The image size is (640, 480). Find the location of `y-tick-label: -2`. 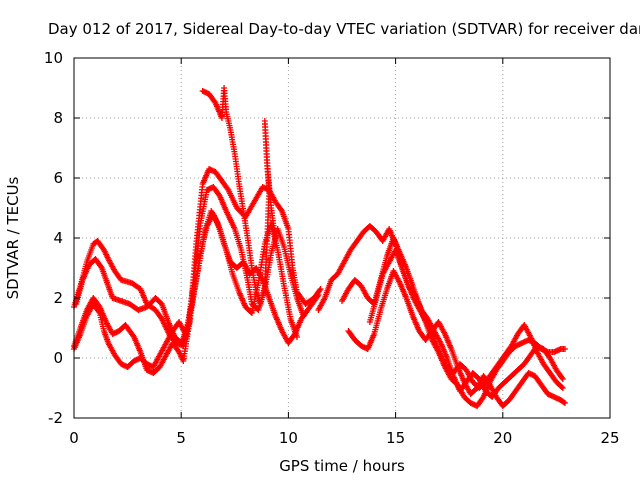

y-tick-label: -2 is located at coordinates (55, 418).